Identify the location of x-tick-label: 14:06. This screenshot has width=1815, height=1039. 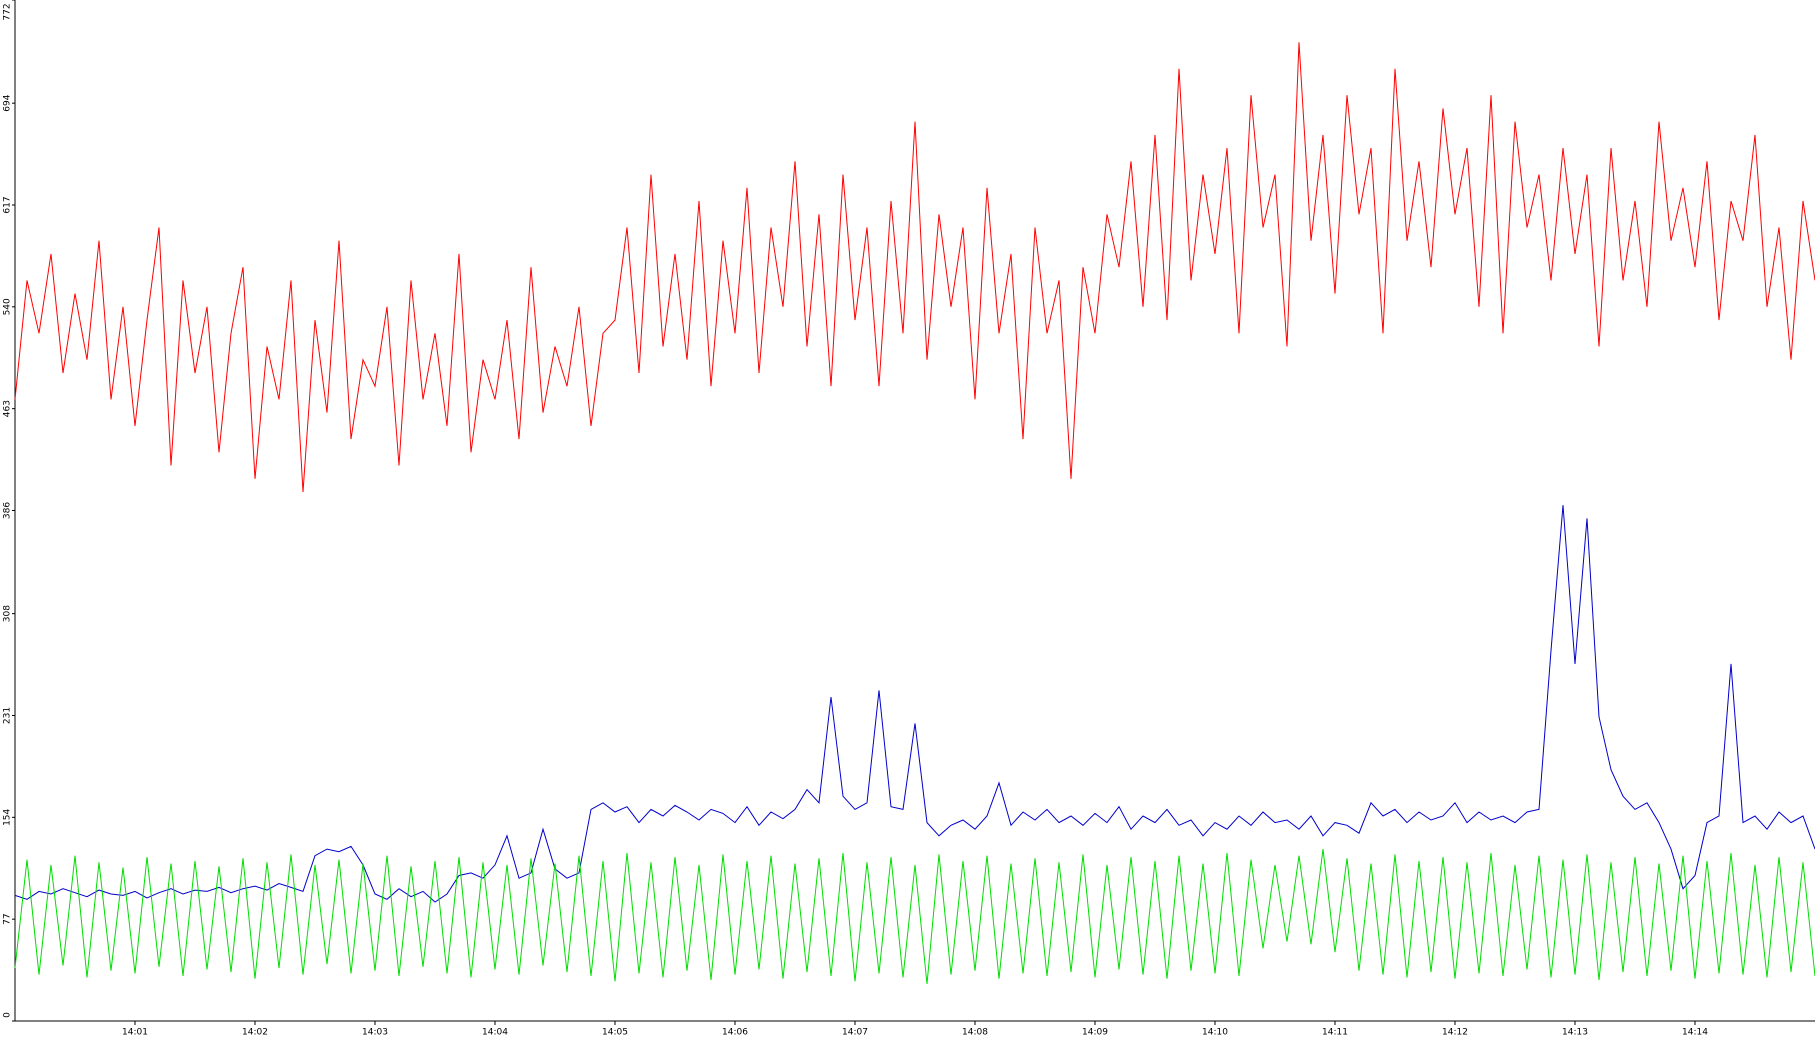
(735, 1033).